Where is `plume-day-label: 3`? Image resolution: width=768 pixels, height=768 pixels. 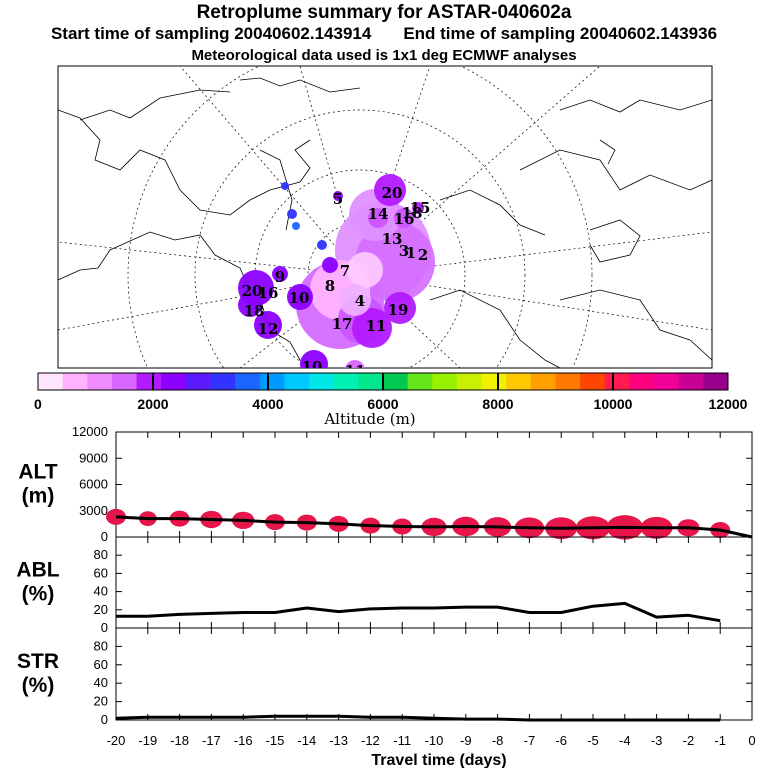
plume-day-label: 3 is located at coordinates (404, 251).